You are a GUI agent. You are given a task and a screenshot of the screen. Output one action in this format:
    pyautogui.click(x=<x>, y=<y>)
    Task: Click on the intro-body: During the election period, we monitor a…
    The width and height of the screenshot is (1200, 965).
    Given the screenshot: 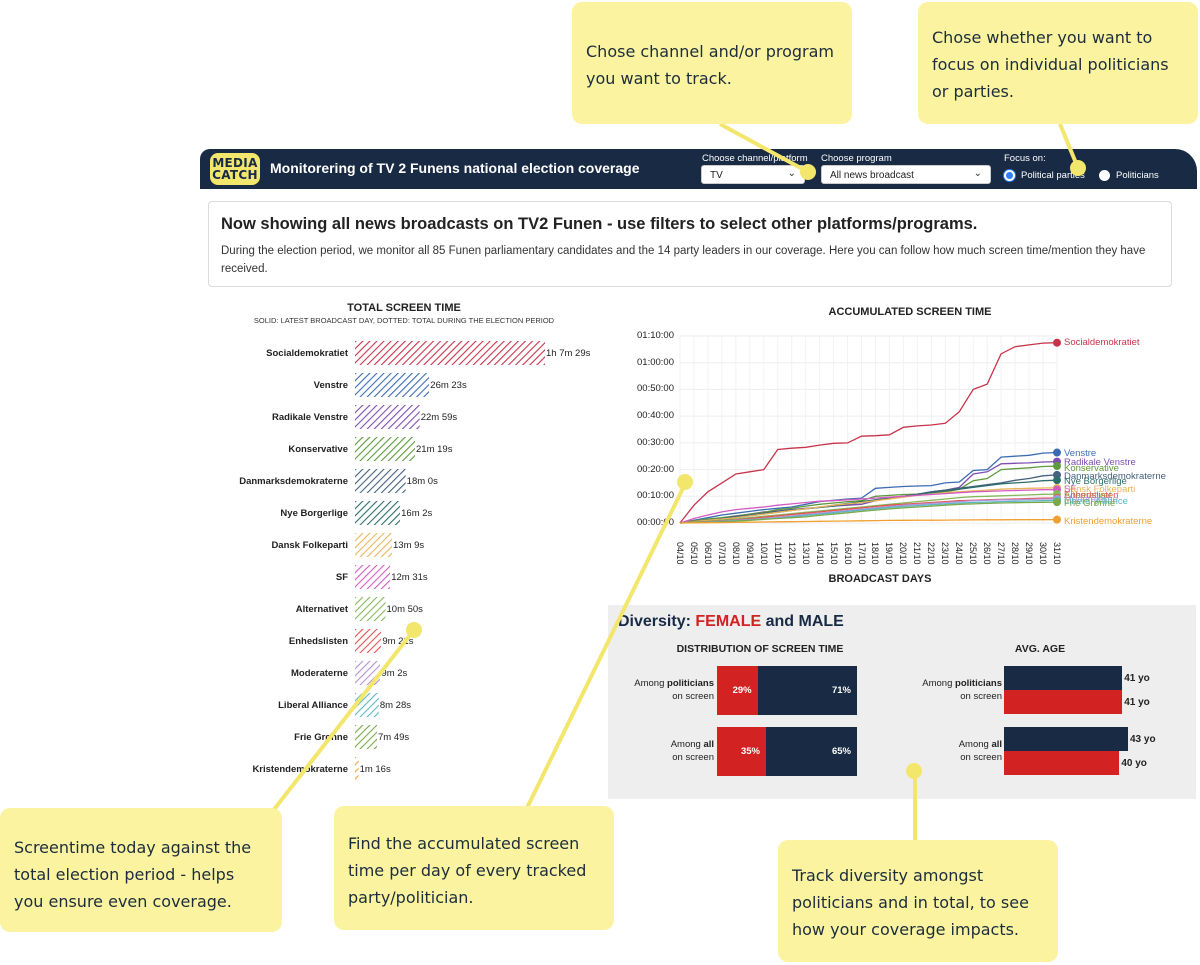 What is the action you would take?
    pyautogui.click(x=683, y=260)
    